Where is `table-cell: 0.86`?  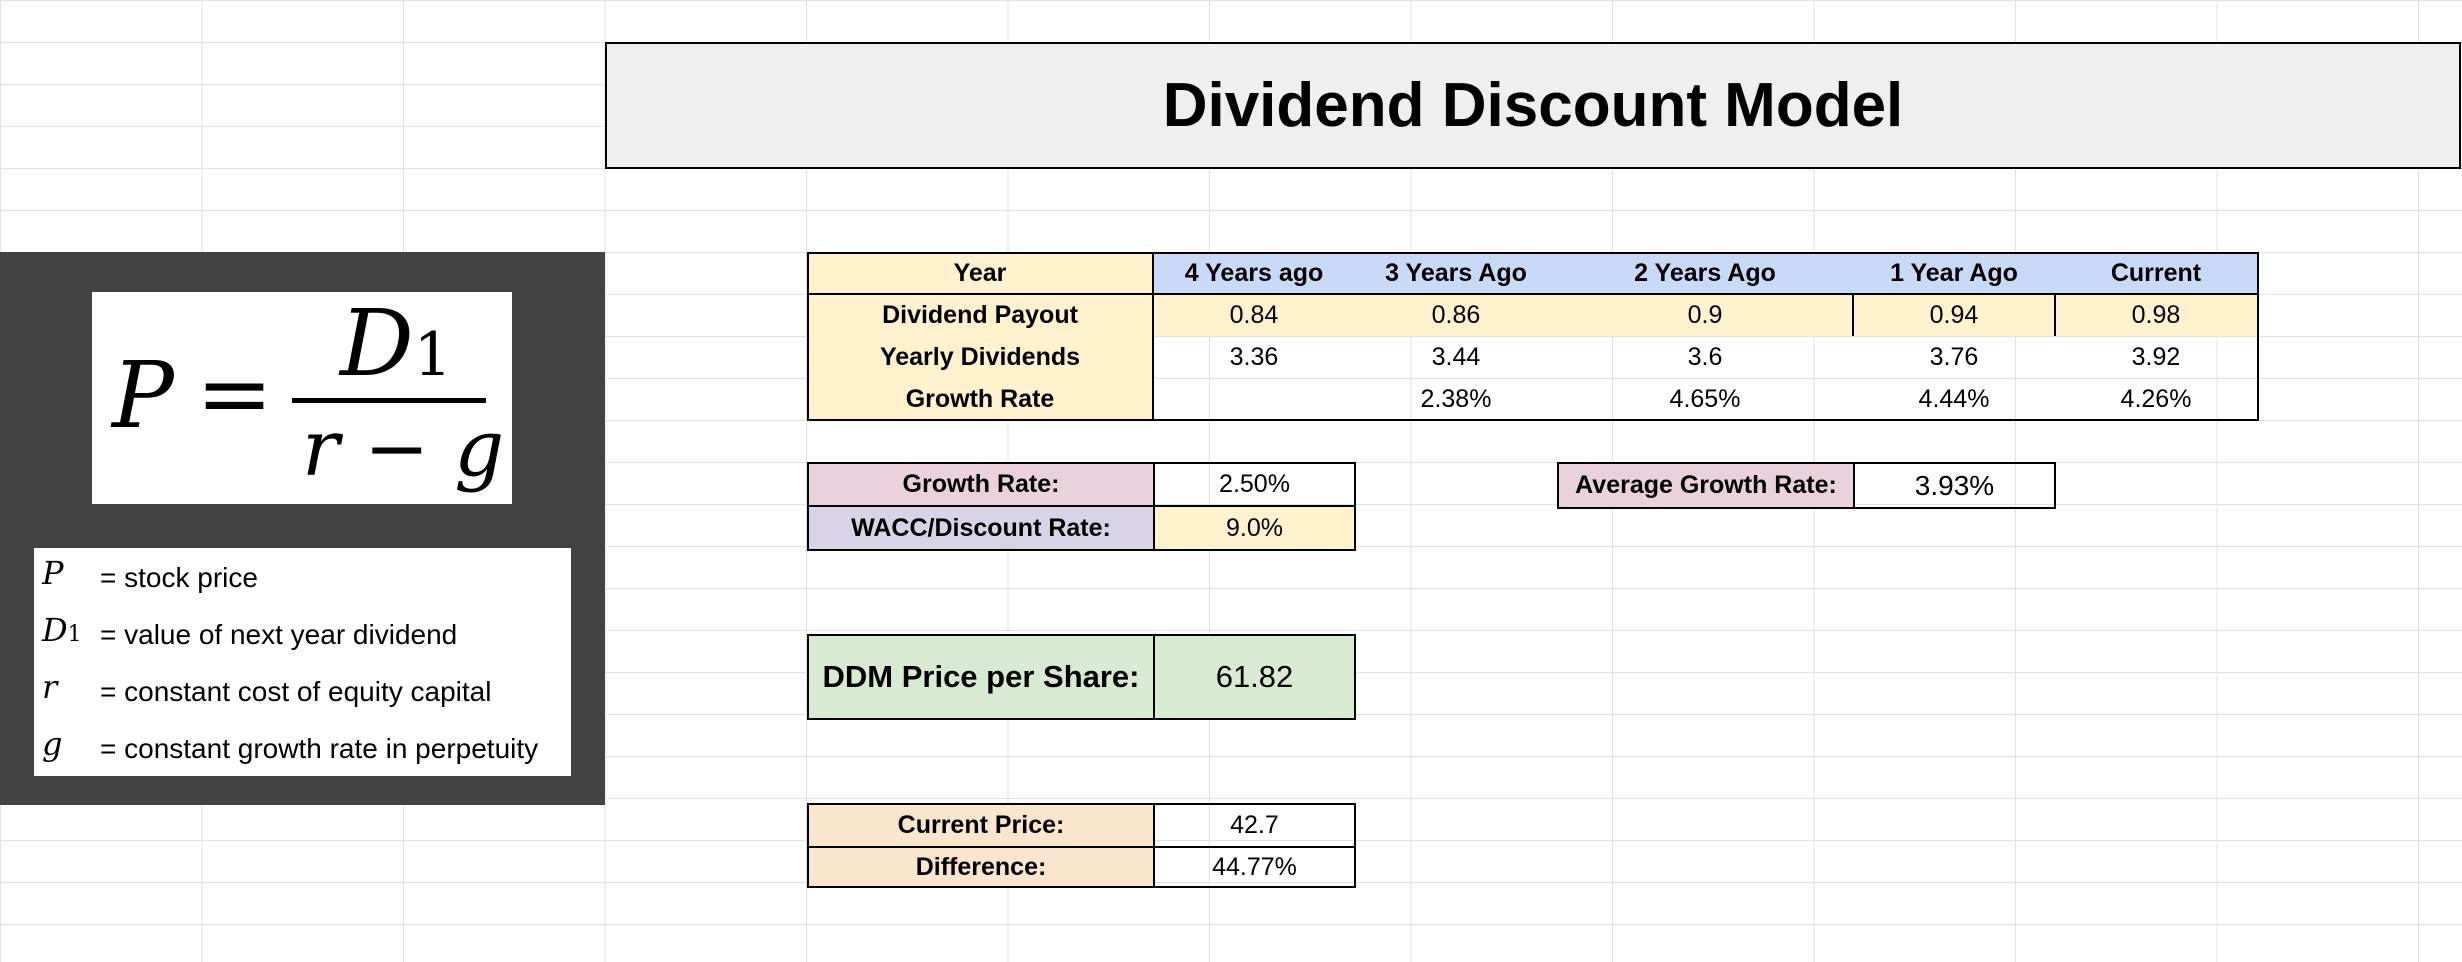
table-cell: 0.86 is located at coordinates (1456, 315).